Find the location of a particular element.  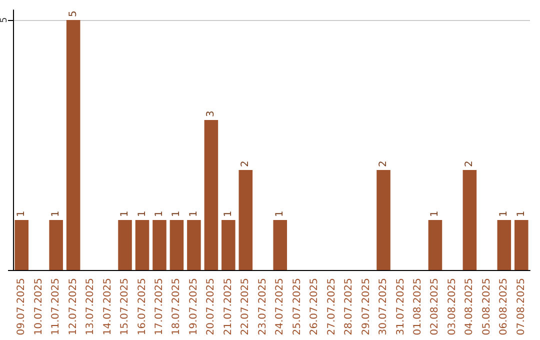

x-tick-label: 26.07.2025 is located at coordinates (314, 307).